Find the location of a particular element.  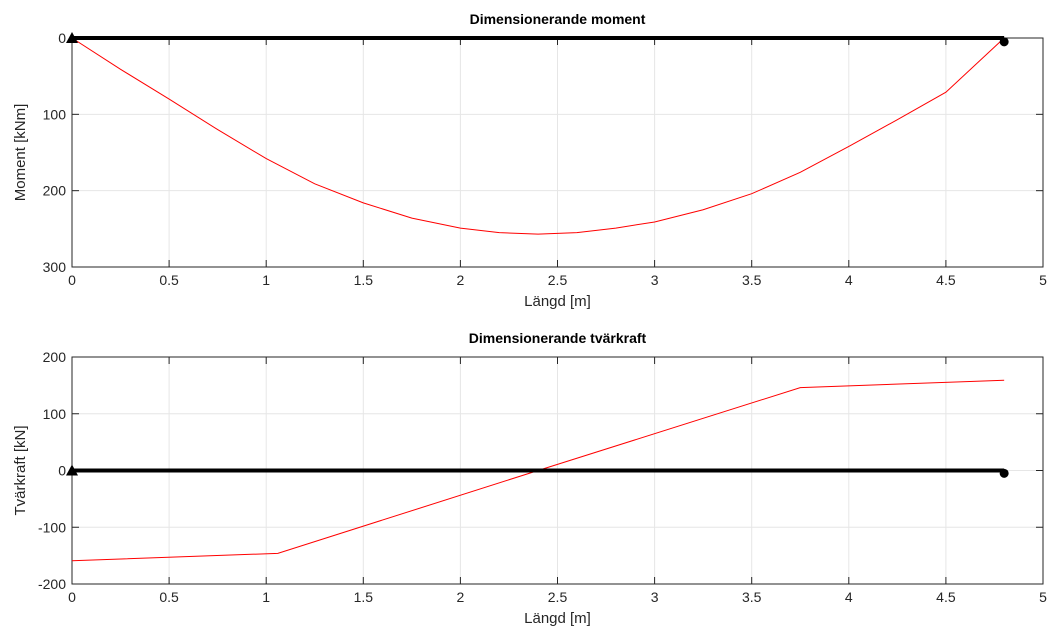

moment-x-axis-label: Längd [m] is located at coordinates (557, 301).